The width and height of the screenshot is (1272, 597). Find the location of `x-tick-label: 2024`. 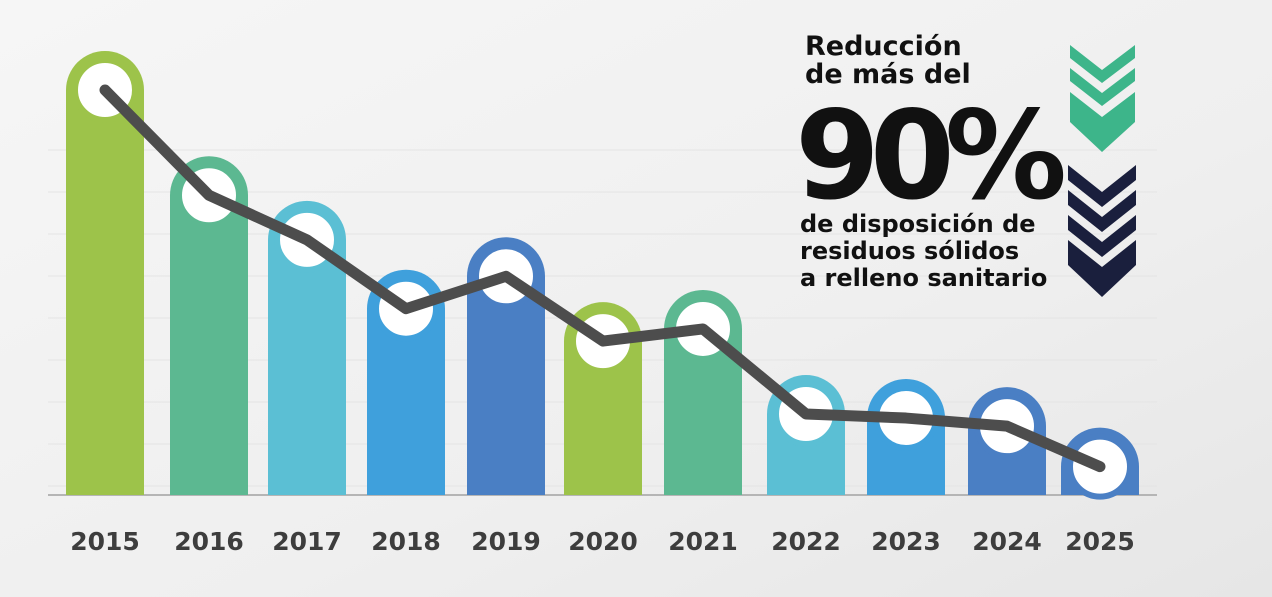

x-tick-label: 2024 is located at coordinates (1007, 541).